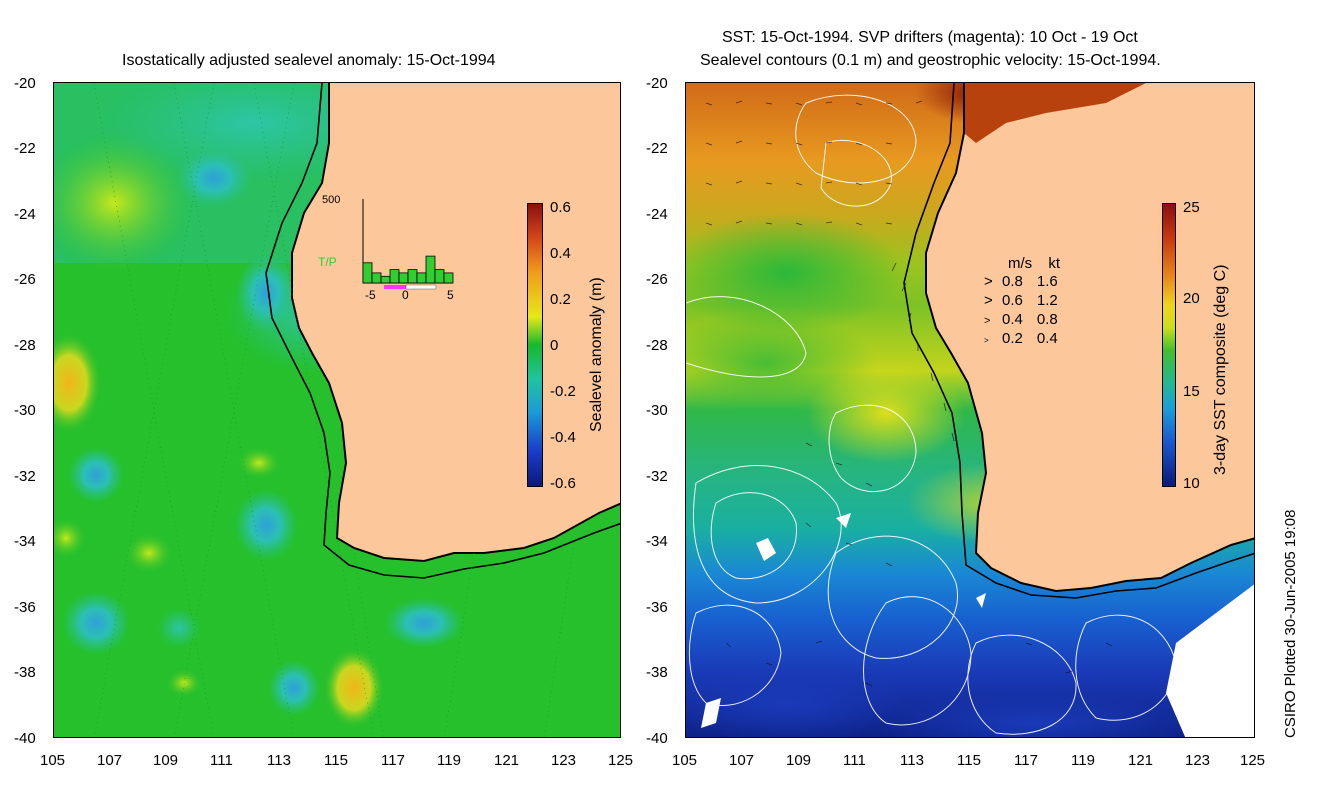 Image resolution: width=1320 pixels, height=810 pixels. Describe the element at coordinates (1054, 263) in the screenshot. I see `velocity-header-kt: kt` at that location.